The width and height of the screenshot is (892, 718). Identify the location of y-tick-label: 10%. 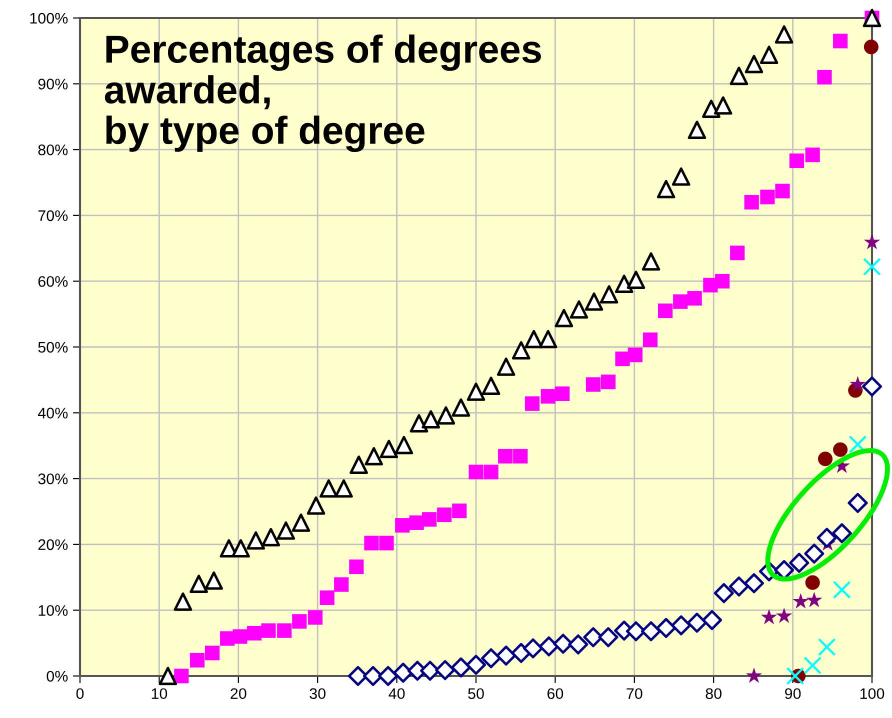
(53, 610).